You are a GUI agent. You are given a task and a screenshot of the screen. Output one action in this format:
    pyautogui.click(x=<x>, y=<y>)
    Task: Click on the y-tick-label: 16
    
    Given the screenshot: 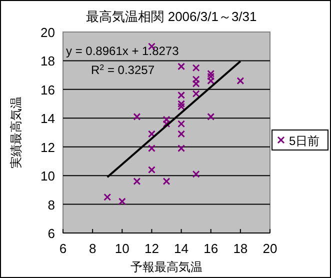 What is the action you would take?
    pyautogui.click(x=47, y=90)
    